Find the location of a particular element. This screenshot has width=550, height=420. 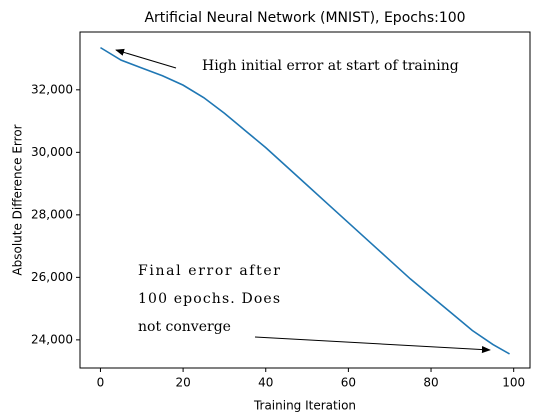

annotation: High initial error at start of training is located at coordinates (330, 66).